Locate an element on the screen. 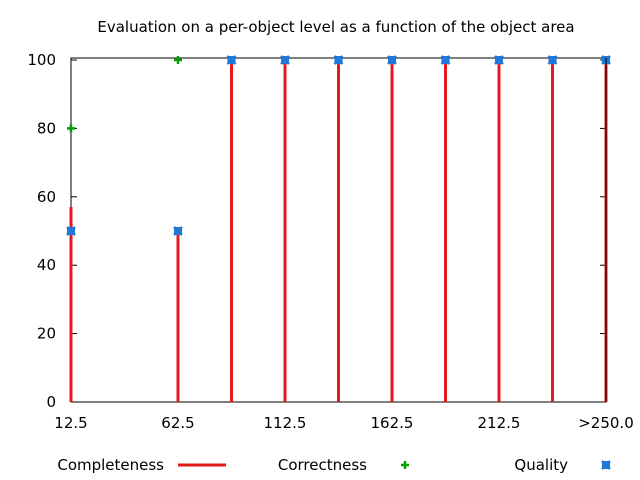  y-tick-label: 80 is located at coordinates (46, 128).